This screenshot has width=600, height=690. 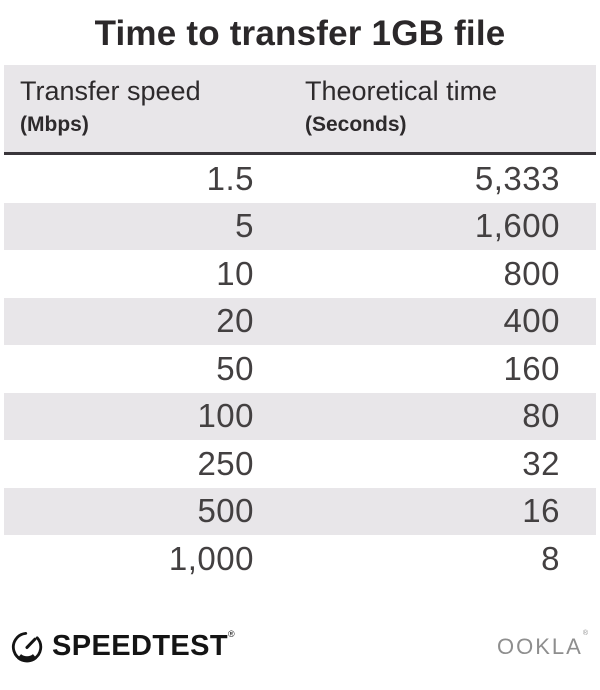 What do you see at coordinates (235, 368) in the screenshot?
I see `speed-cell: 50` at bounding box center [235, 368].